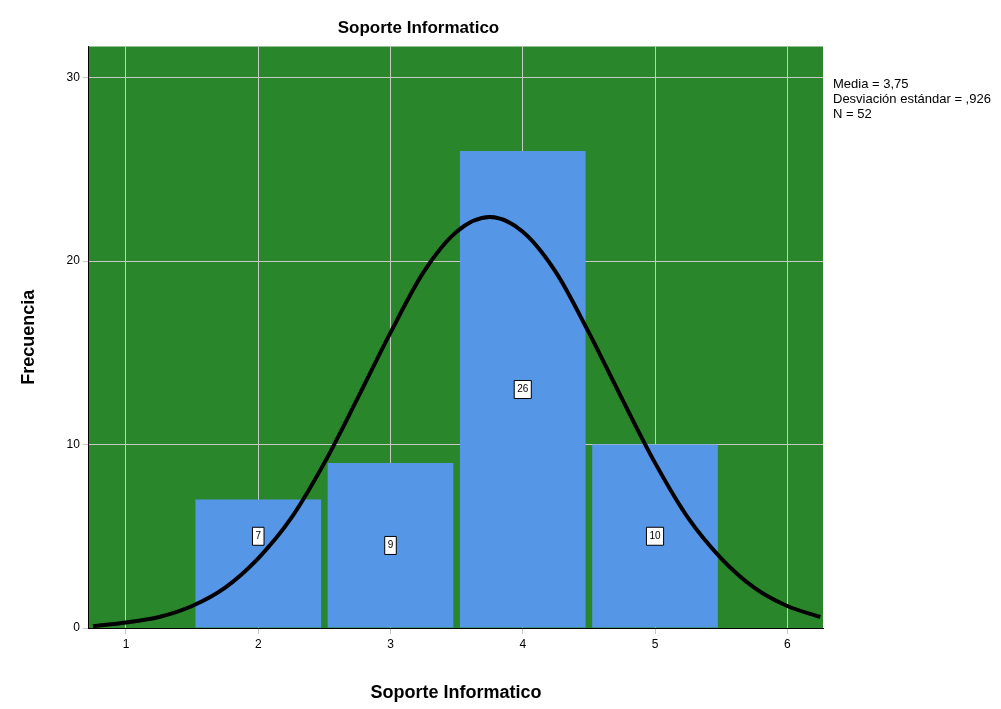  What do you see at coordinates (77, 627) in the screenshot?
I see `y-tick-label: 0` at bounding box center [77, 627].